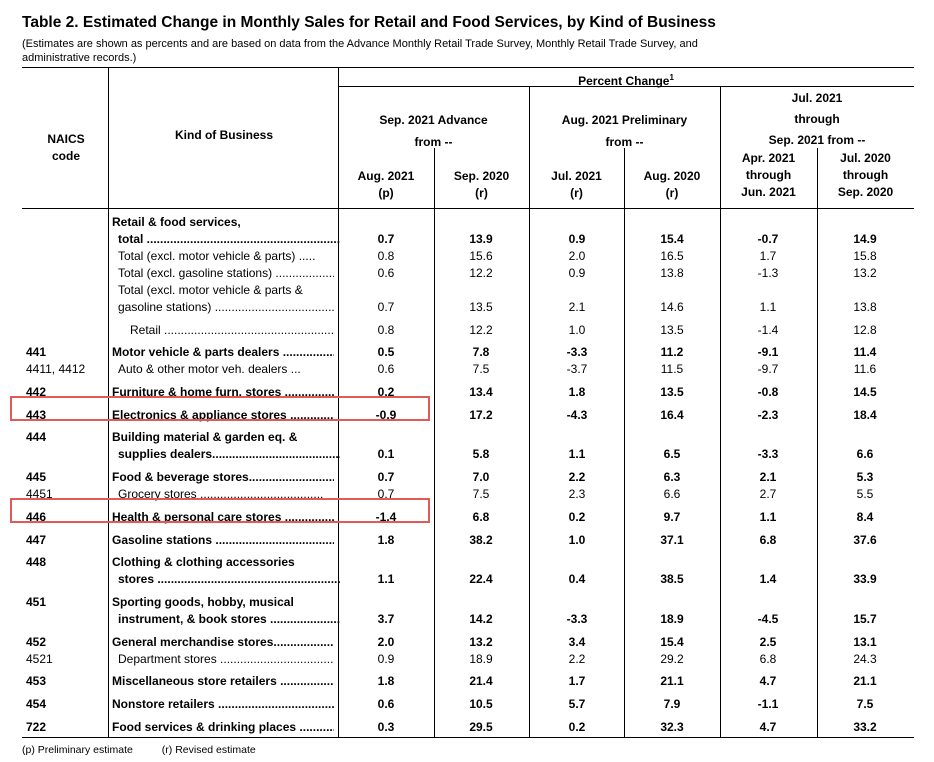  What do you see at coordinates (577, 352) in the screenshot?
I see `value-cell: -3.3` at bounding box center [577, 352].